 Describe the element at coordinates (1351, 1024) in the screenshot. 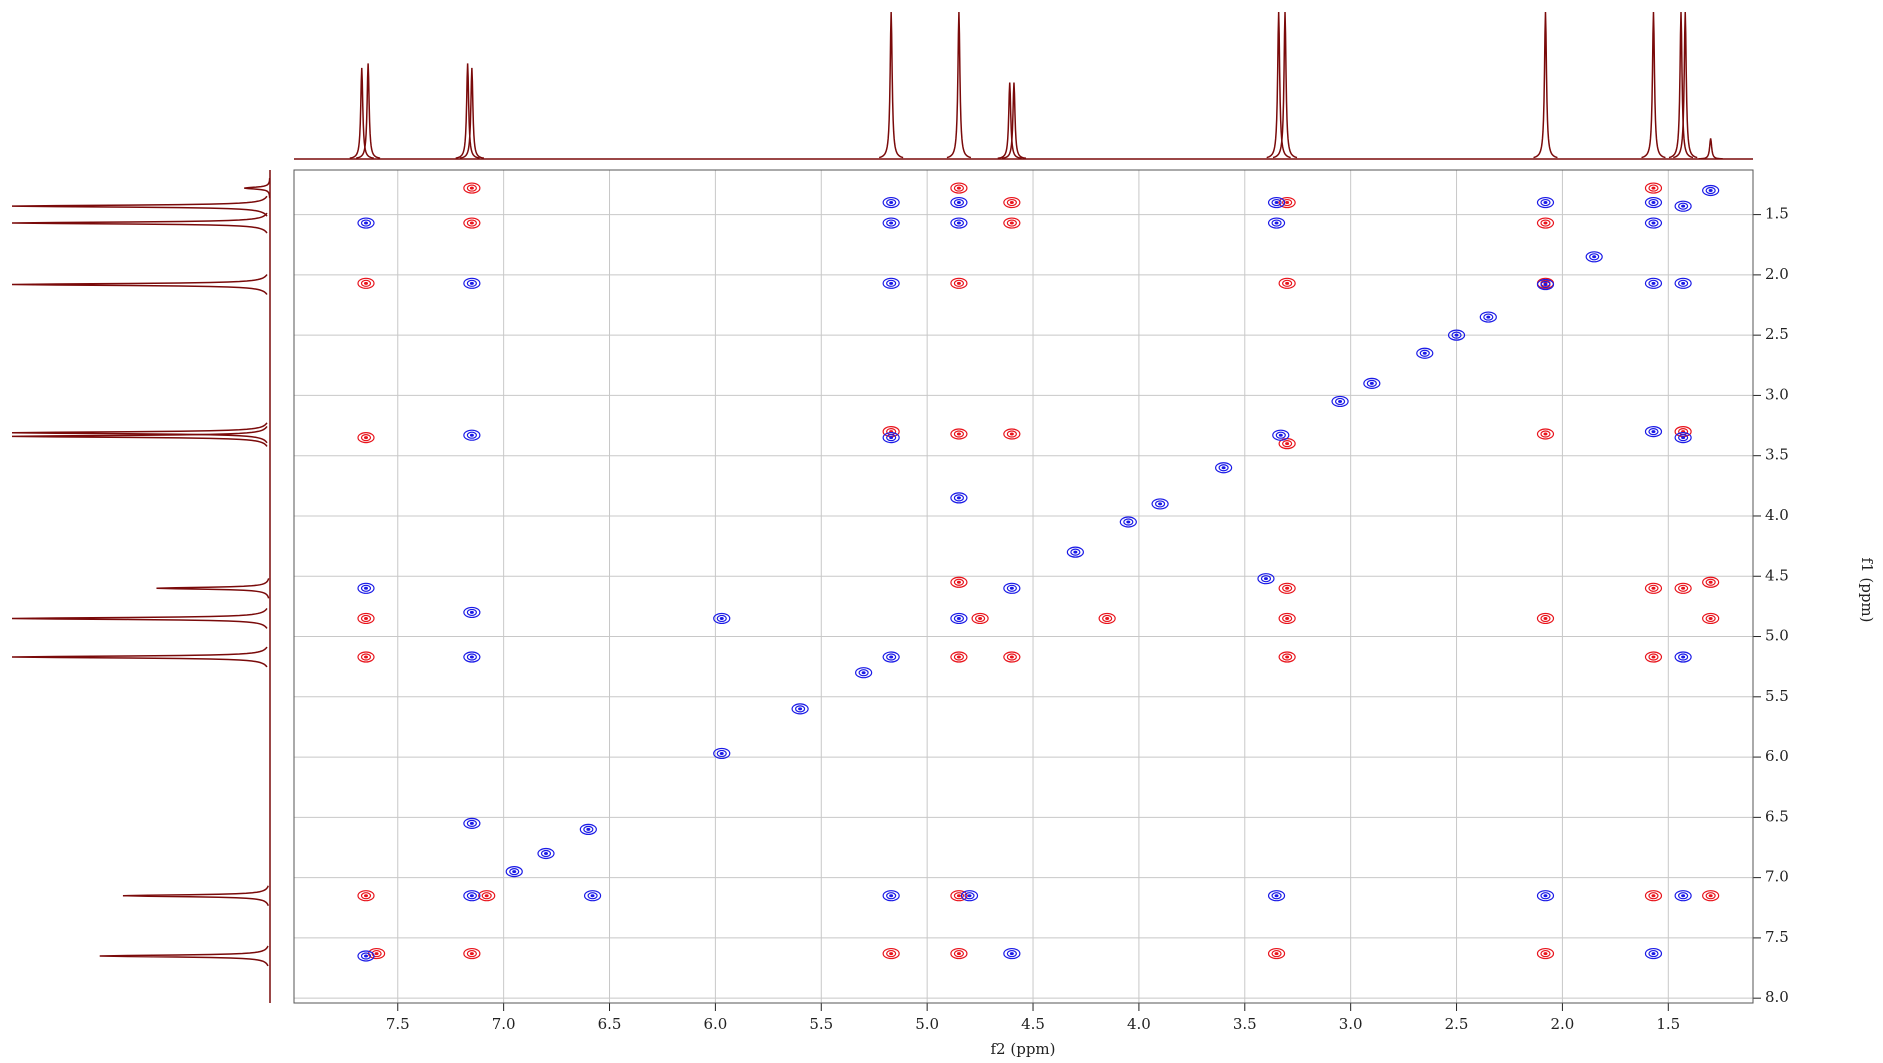

I see `x-tick-label: 3.0` at that location.